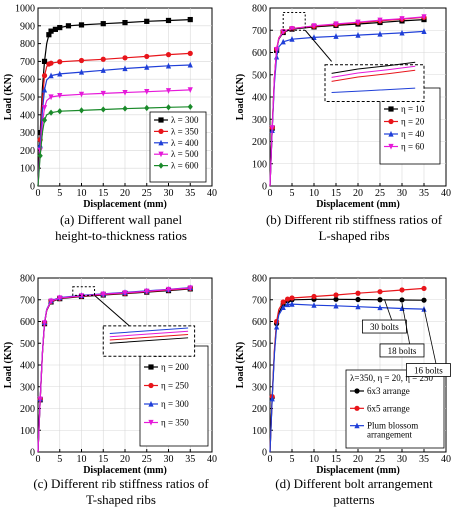 The image size is (454, 522). What do you see at coordinates (185, 120) in the screenshot?
I see `legend-label: λ = 300` at bounding box center [185, 120].